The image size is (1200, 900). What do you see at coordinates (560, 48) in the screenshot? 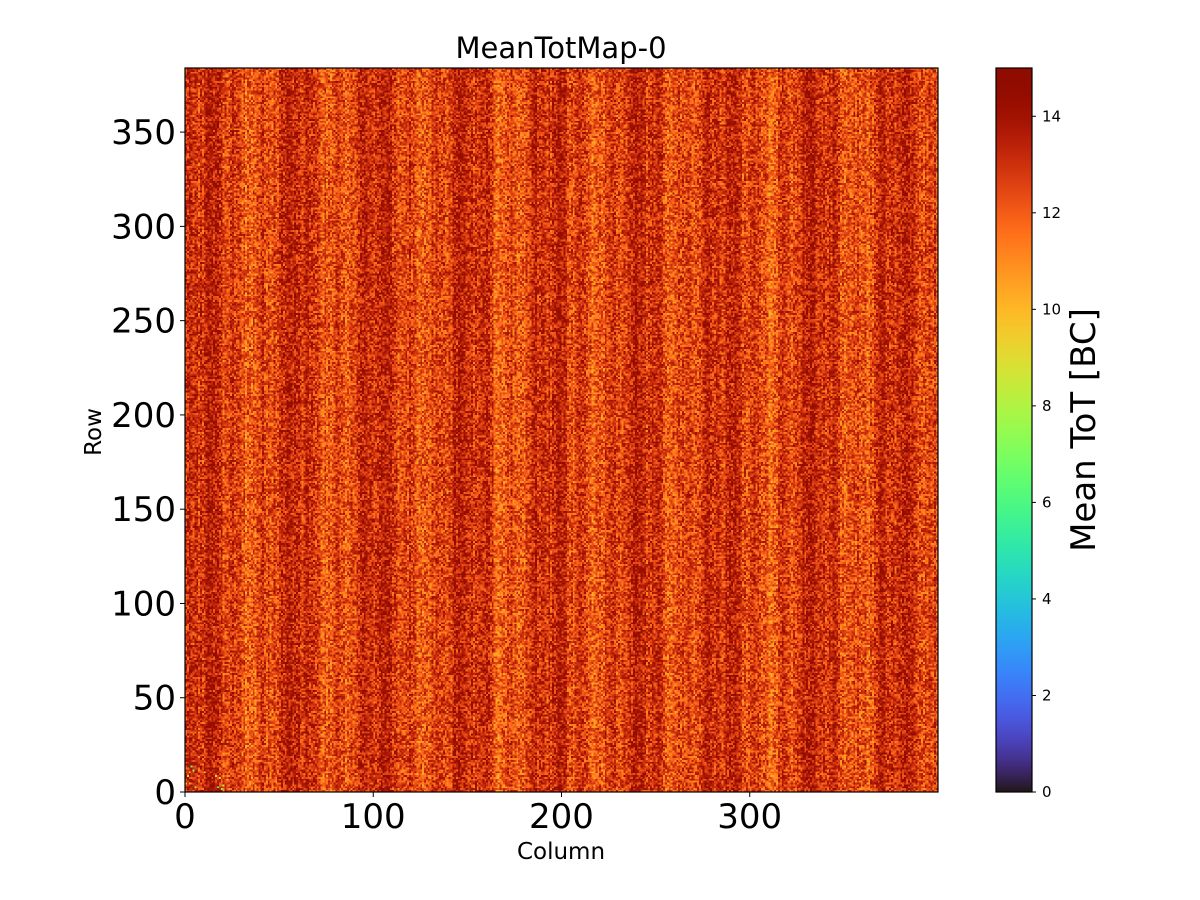
I see `chart-title: MeanTotMap-0` at bounding box center [560, 48].